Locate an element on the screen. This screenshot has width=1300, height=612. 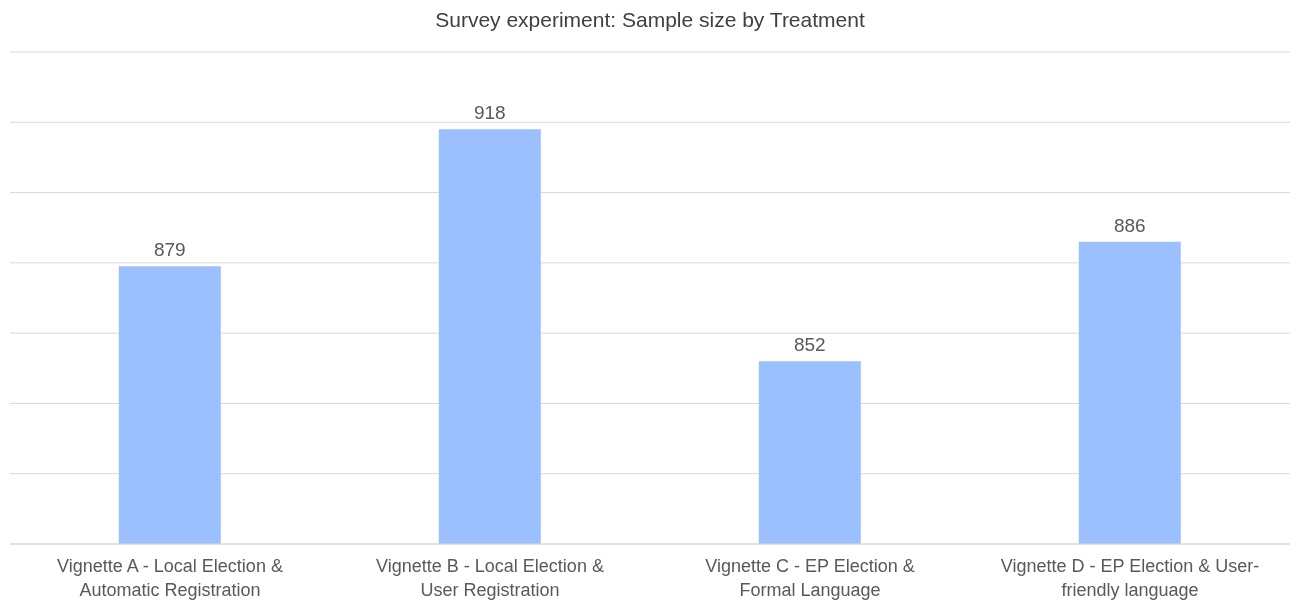
data-label: 852 is located at coordinates (809, 345).